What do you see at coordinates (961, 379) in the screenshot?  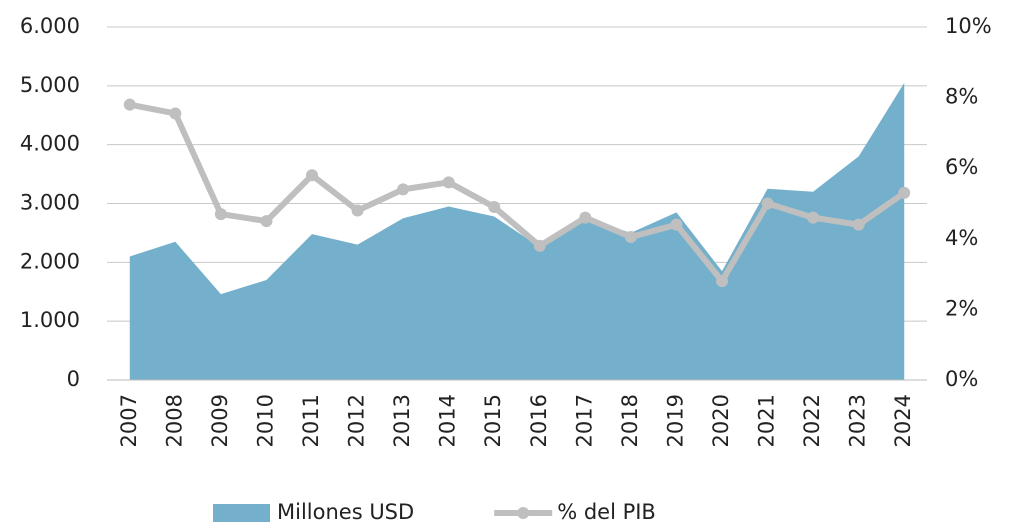 I see `y2-tick-label: 0%` at bounding box center [961, 379].